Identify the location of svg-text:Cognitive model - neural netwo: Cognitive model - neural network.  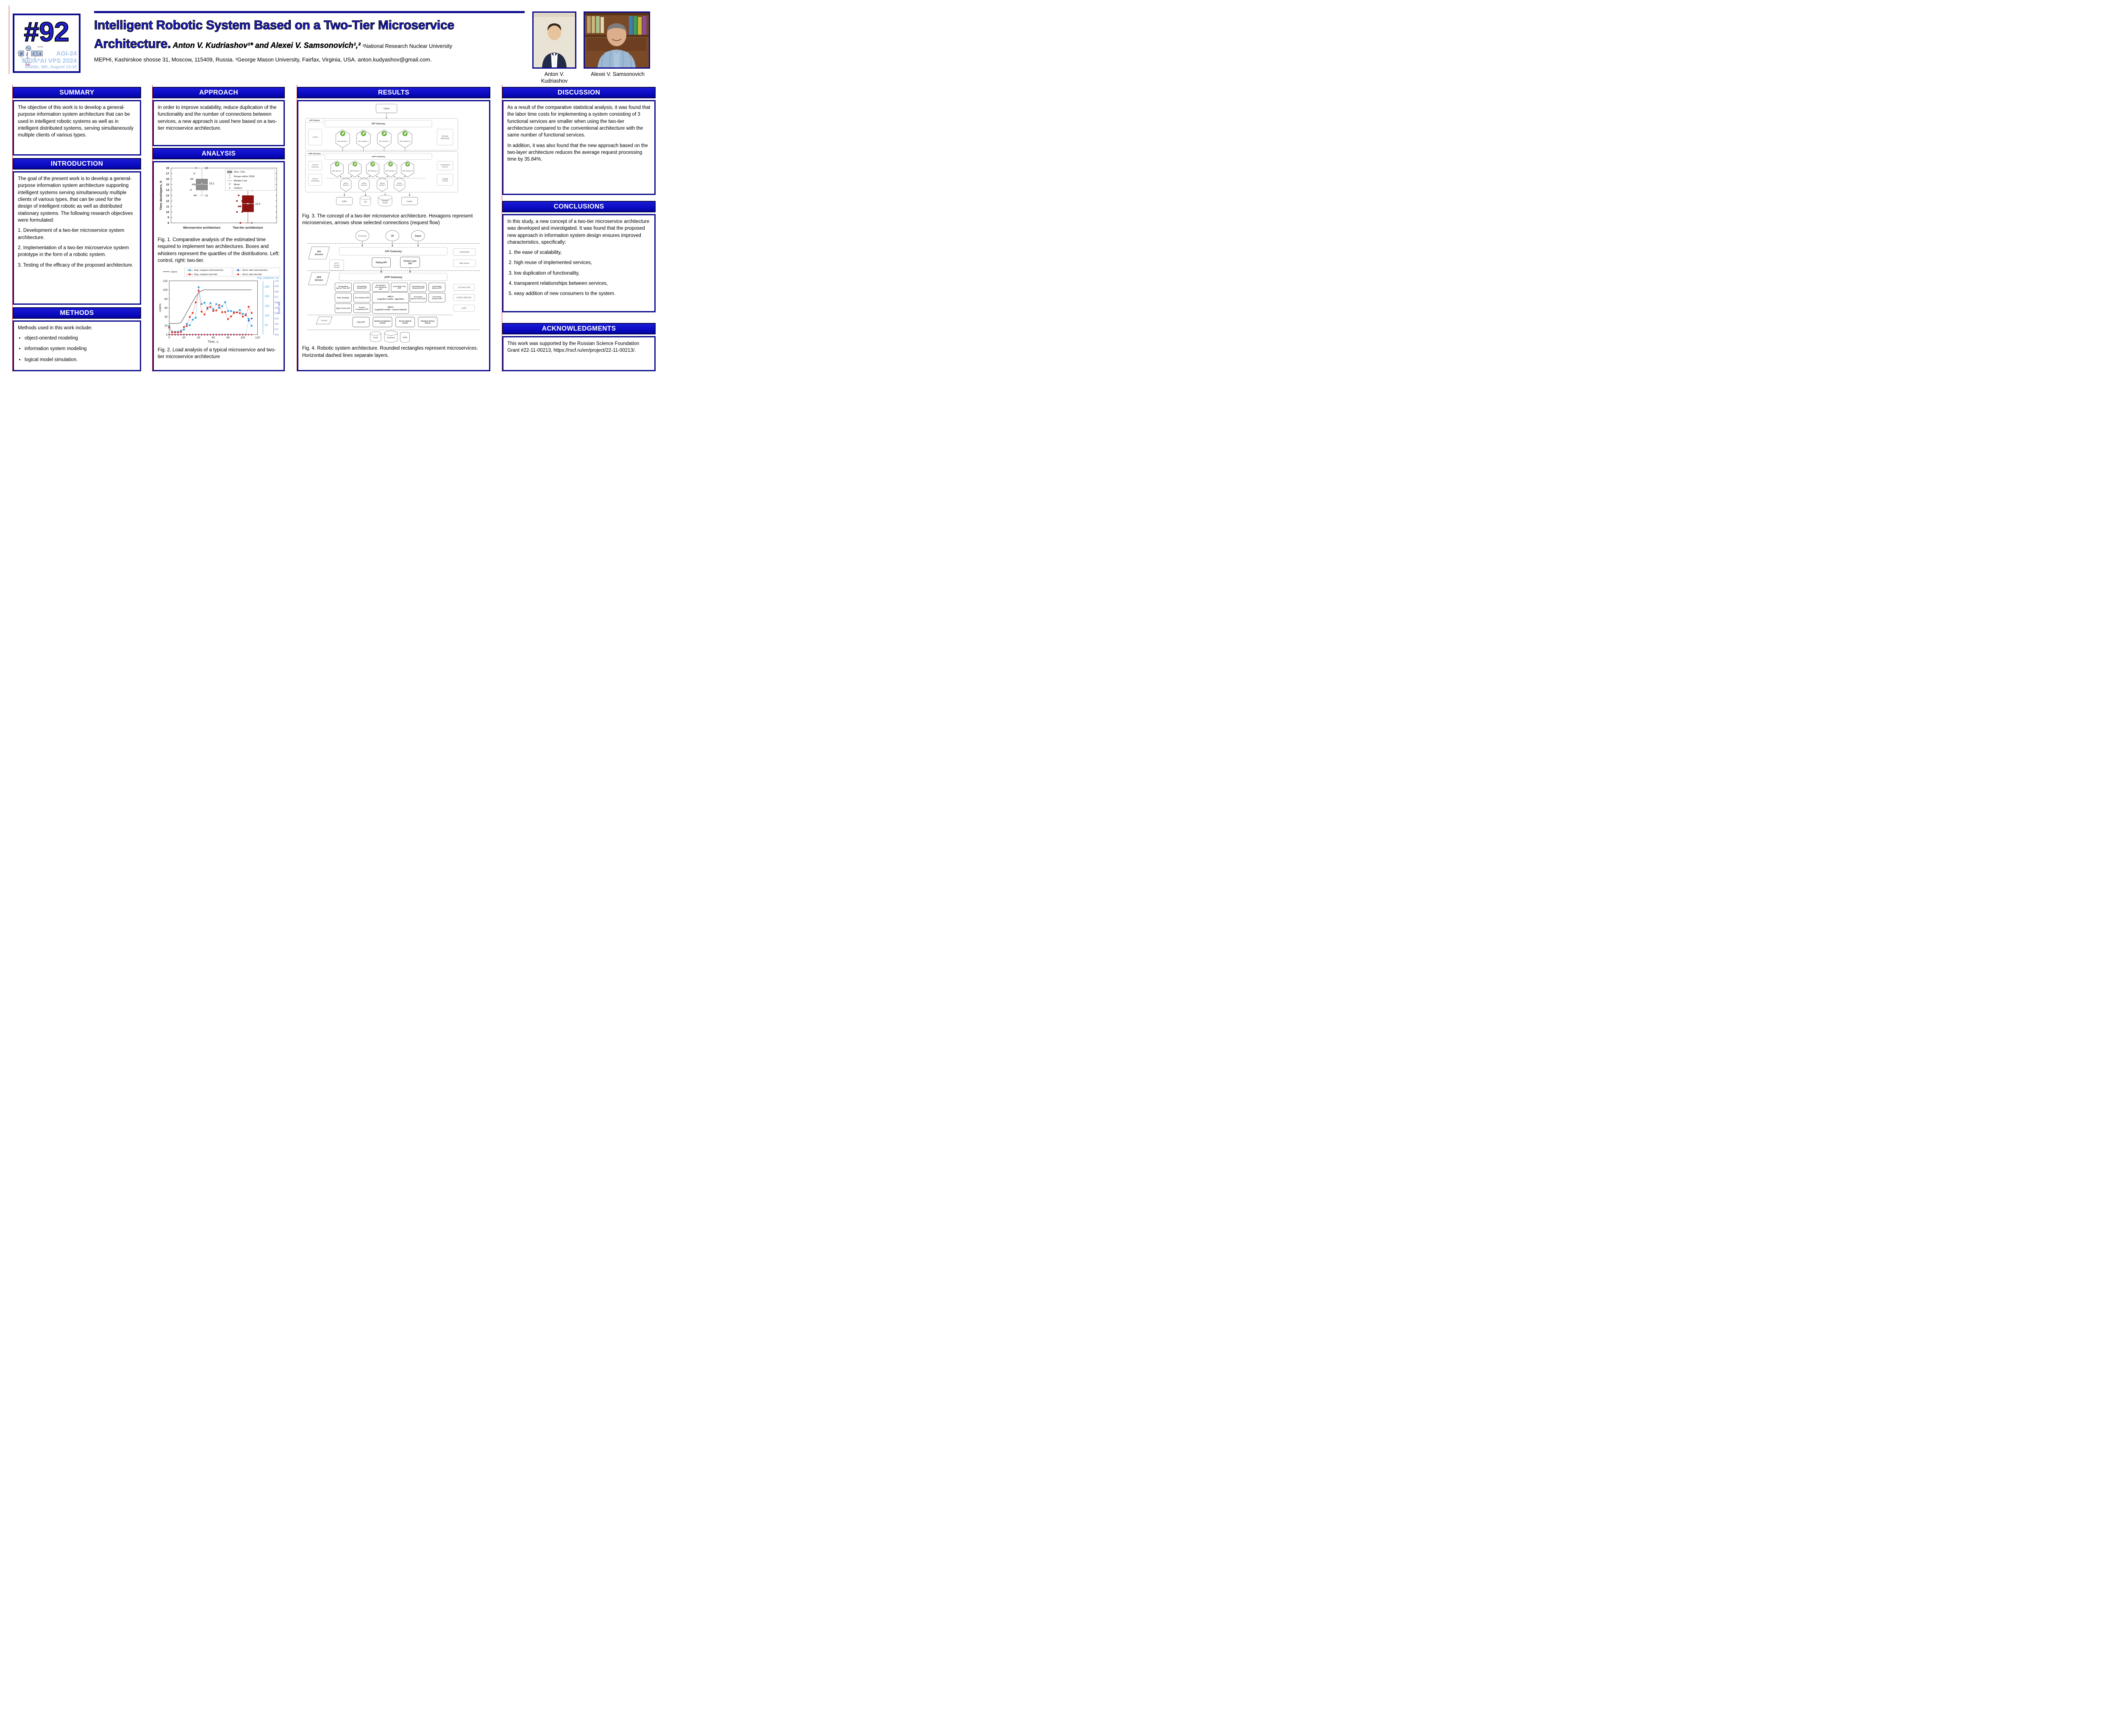
(391, 310).